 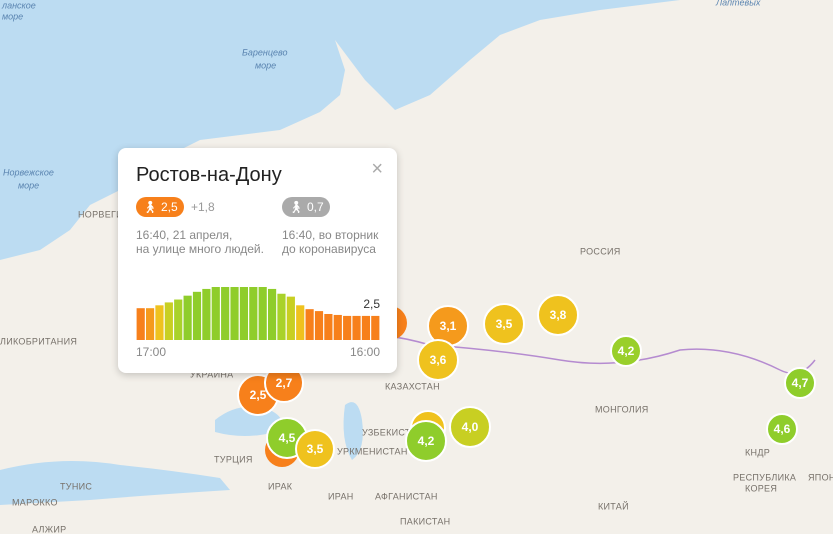 What do you see at coordinates (280, 486) in the screenshot?
I see `country-label: ИРАК` at bounding box center [280, 486].